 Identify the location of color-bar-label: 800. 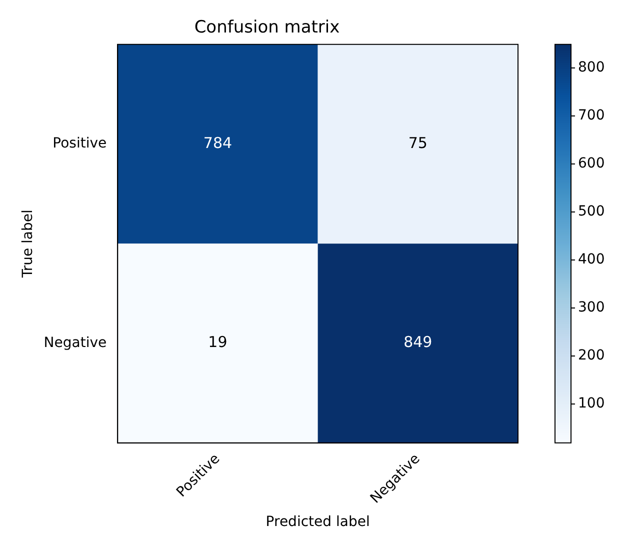
(591, 68).